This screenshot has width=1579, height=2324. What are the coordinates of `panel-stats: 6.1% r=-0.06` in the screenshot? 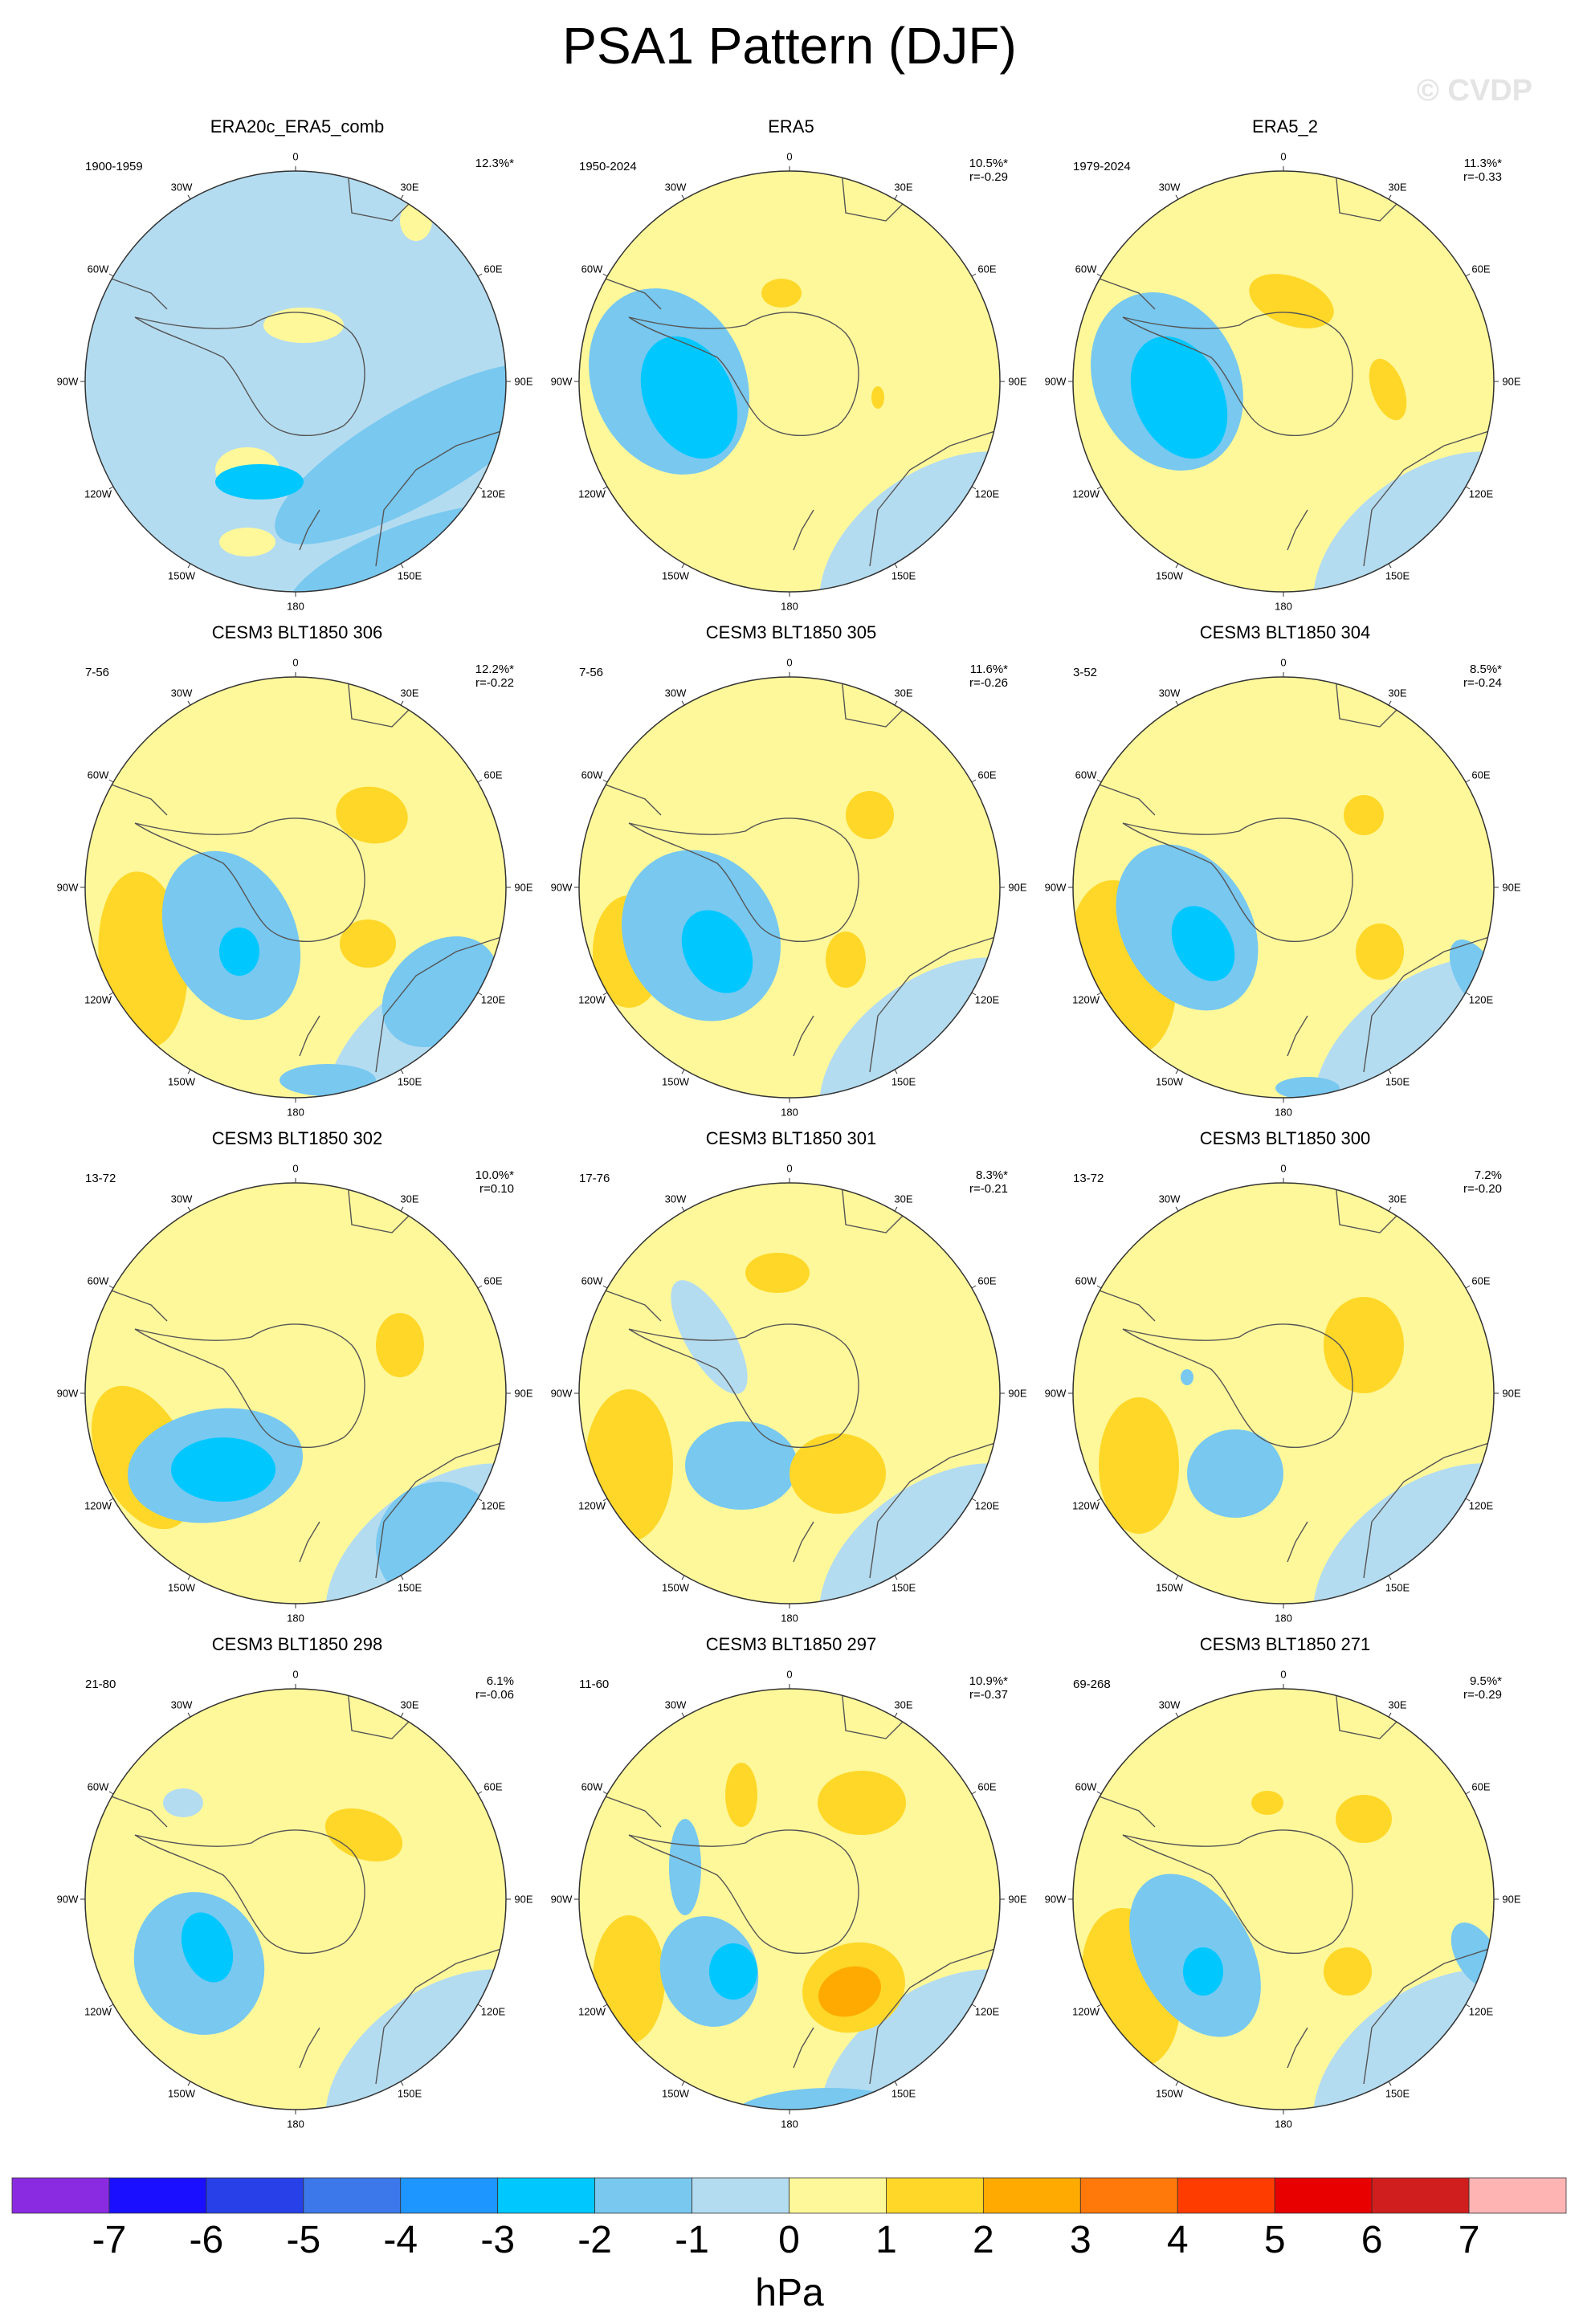 It's located at (494, 1688).